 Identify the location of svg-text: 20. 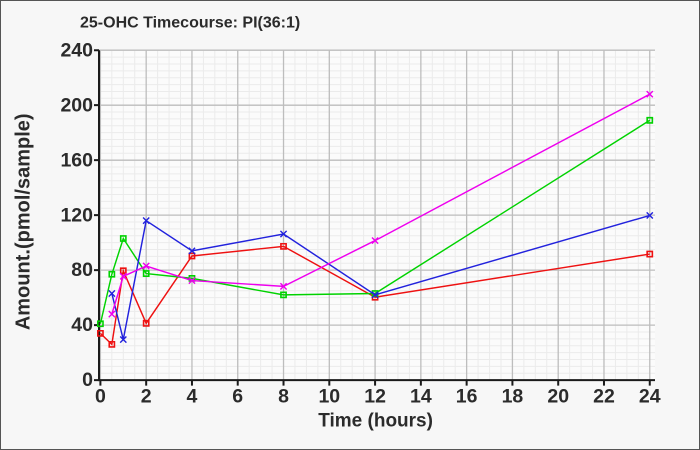
(558, 396).